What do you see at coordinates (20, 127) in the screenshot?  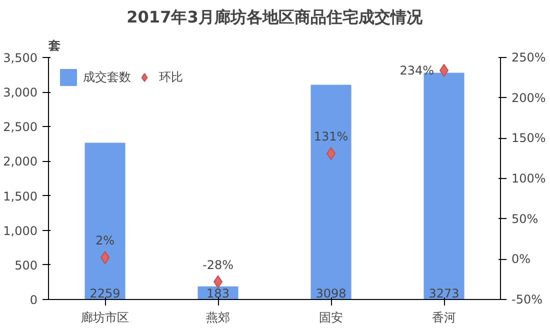 I see `y-tick-label: 2,500` at bounding box center [20, 127].